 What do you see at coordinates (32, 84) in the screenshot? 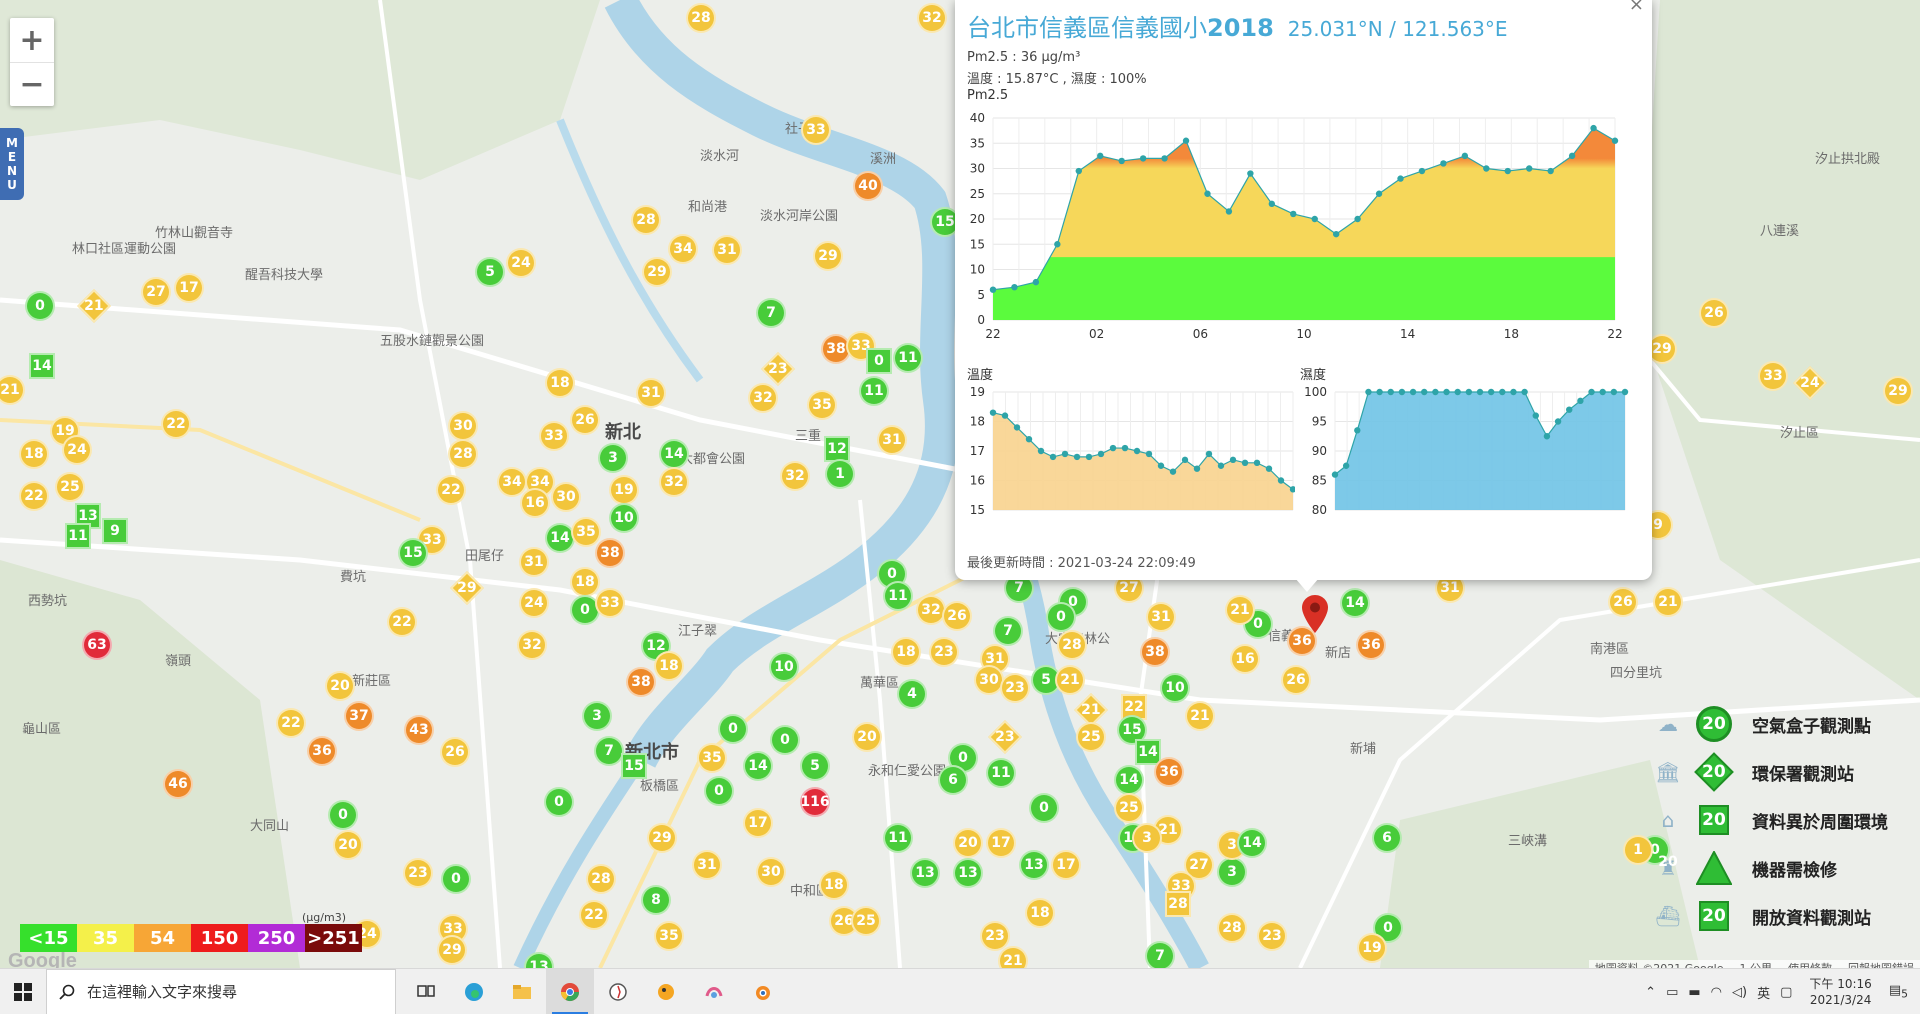
I see `zoom-out-button: −` at bounding box center [32, 84].